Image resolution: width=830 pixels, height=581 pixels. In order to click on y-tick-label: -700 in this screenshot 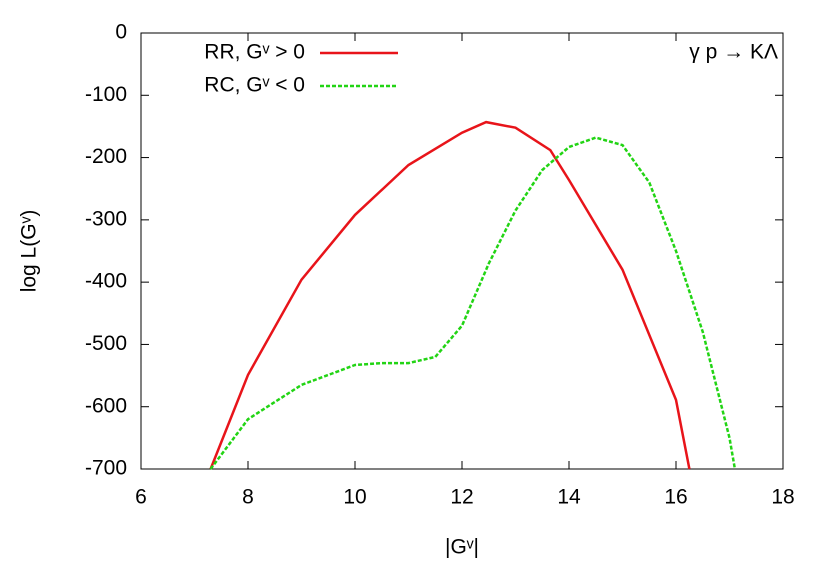, I will do `click(106, 468)`.